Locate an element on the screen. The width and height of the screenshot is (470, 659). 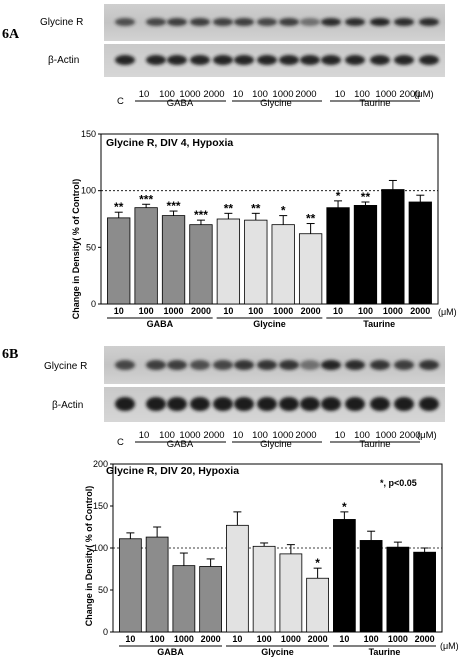
blot-a-group-labels: GABA Glycine Taurine is located at coordinates (277, 103).